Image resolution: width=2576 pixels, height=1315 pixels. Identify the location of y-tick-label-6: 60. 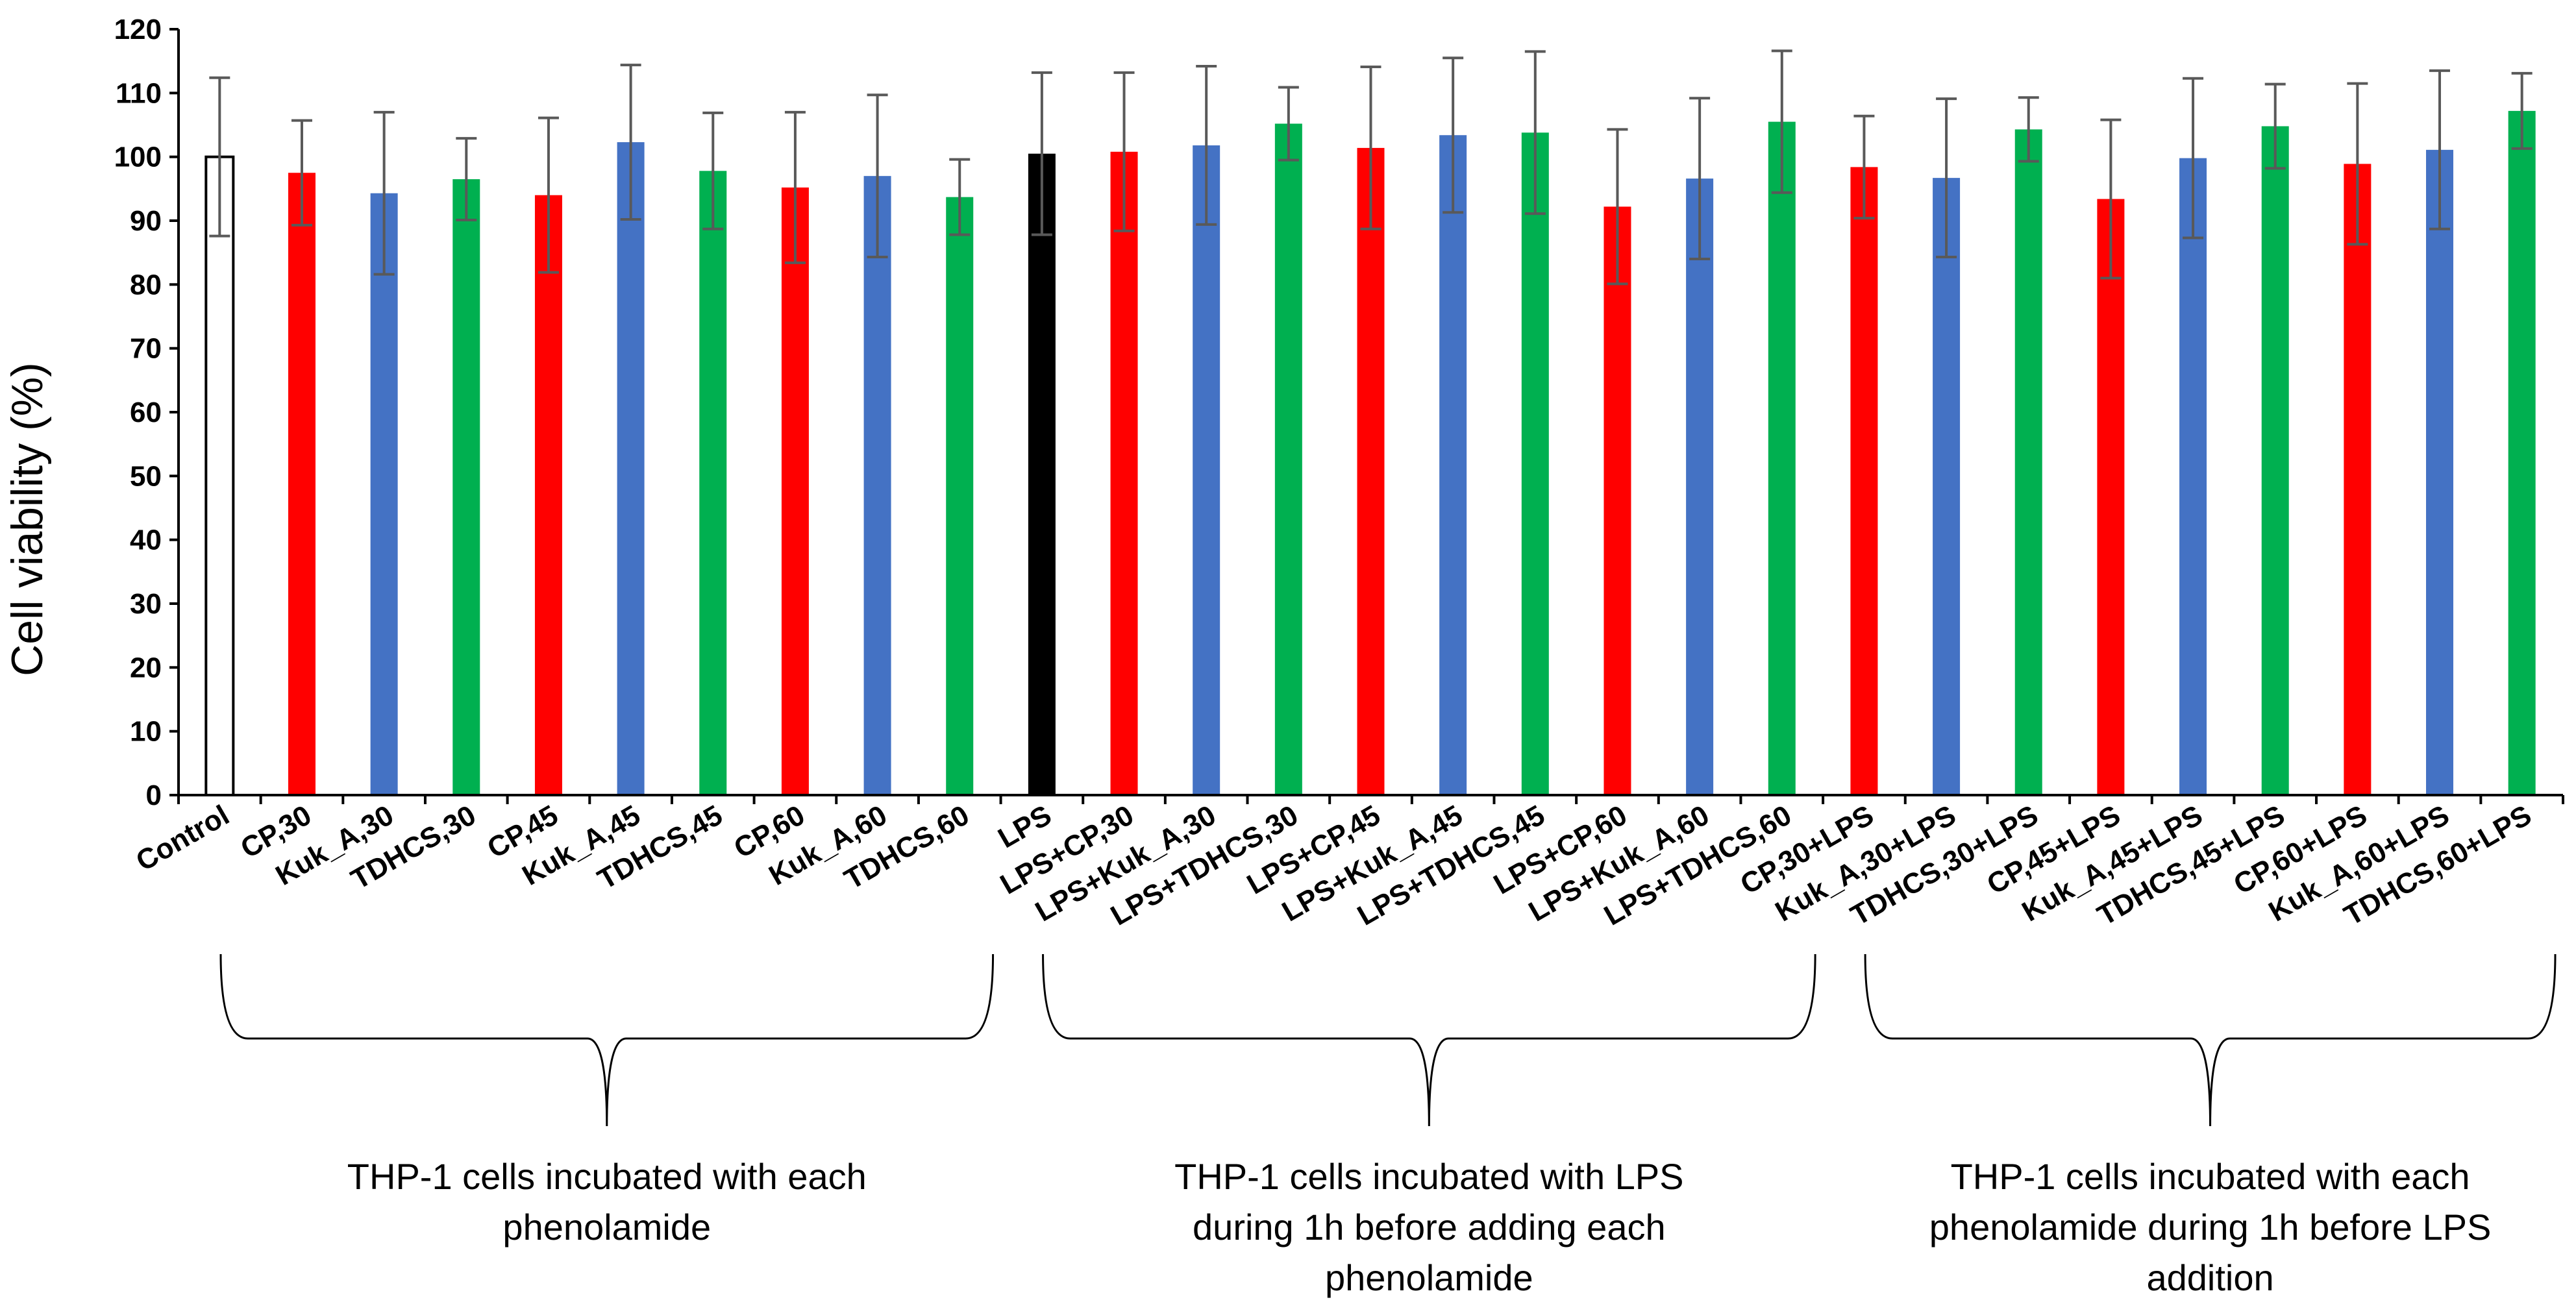
(146, 412).